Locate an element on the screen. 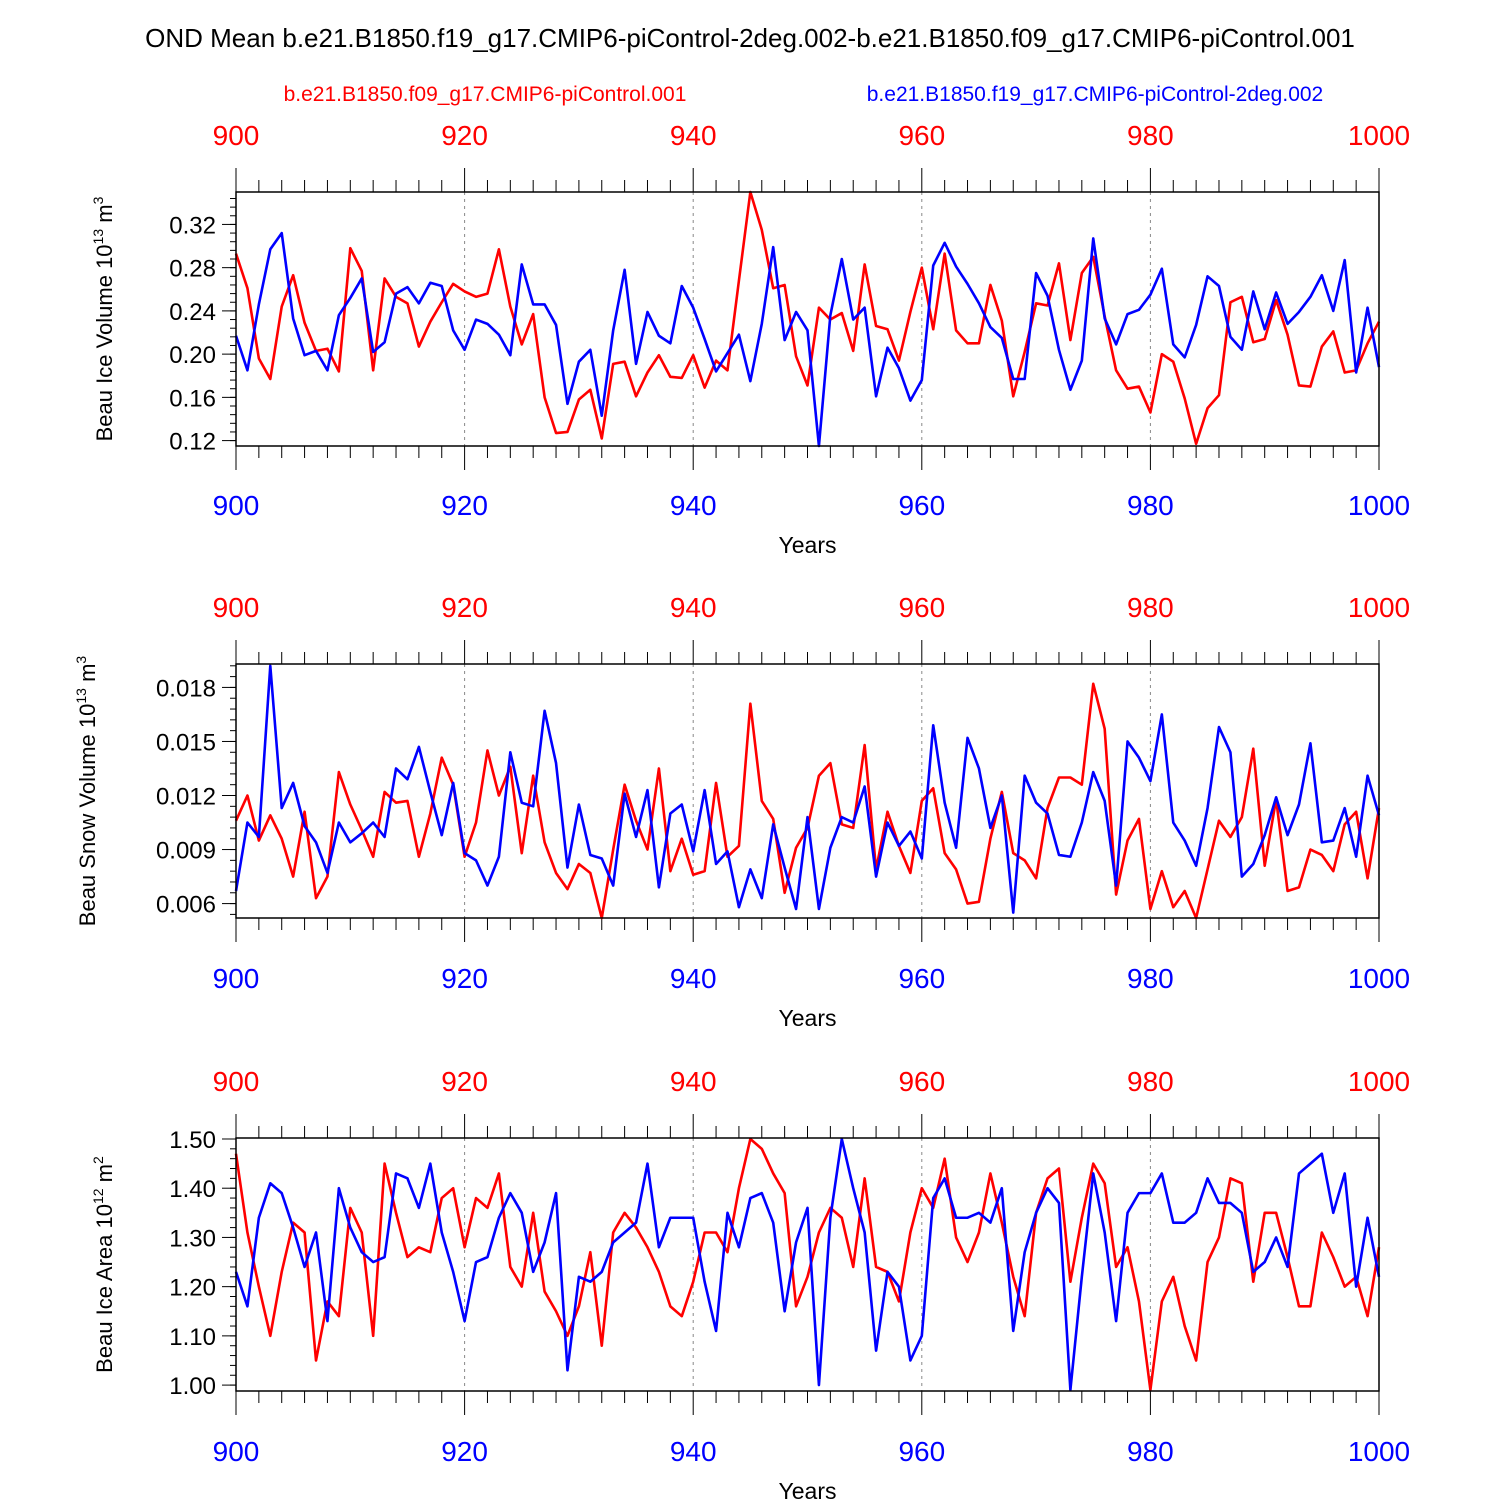  y-tick-label: 1.10 is located at coordinates (192, 1337).